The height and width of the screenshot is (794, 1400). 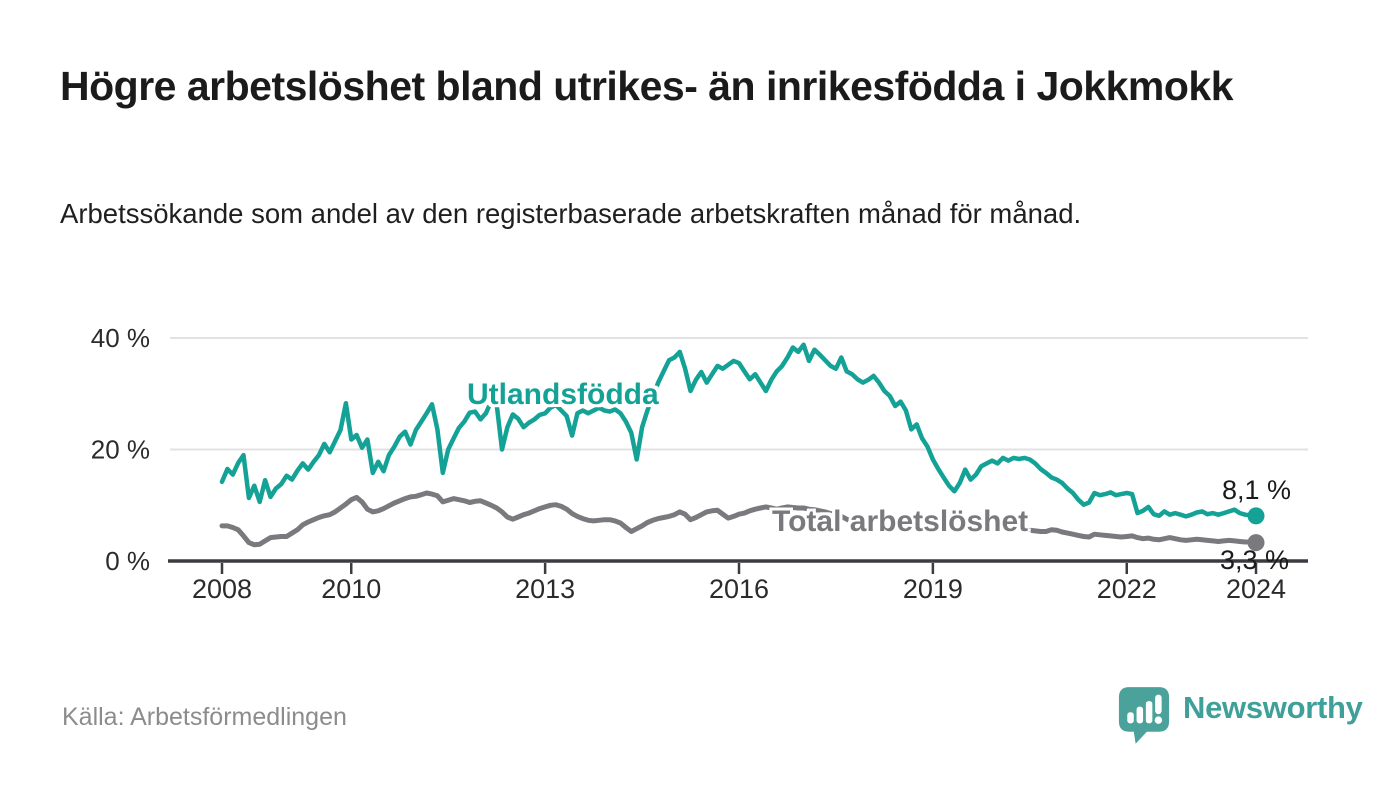 I want to click on series-line-total, so click(x=739, y=519).